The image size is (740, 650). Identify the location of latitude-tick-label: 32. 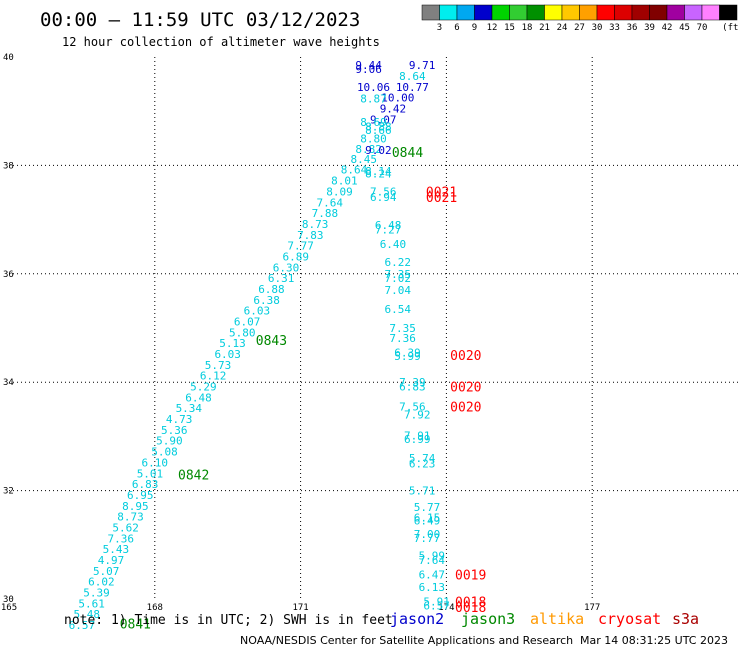
(8, 492).